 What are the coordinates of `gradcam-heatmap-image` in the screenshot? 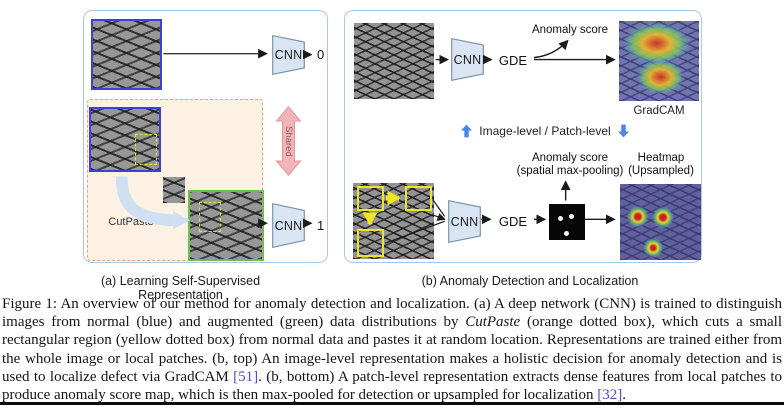 It's located at (659, 61).